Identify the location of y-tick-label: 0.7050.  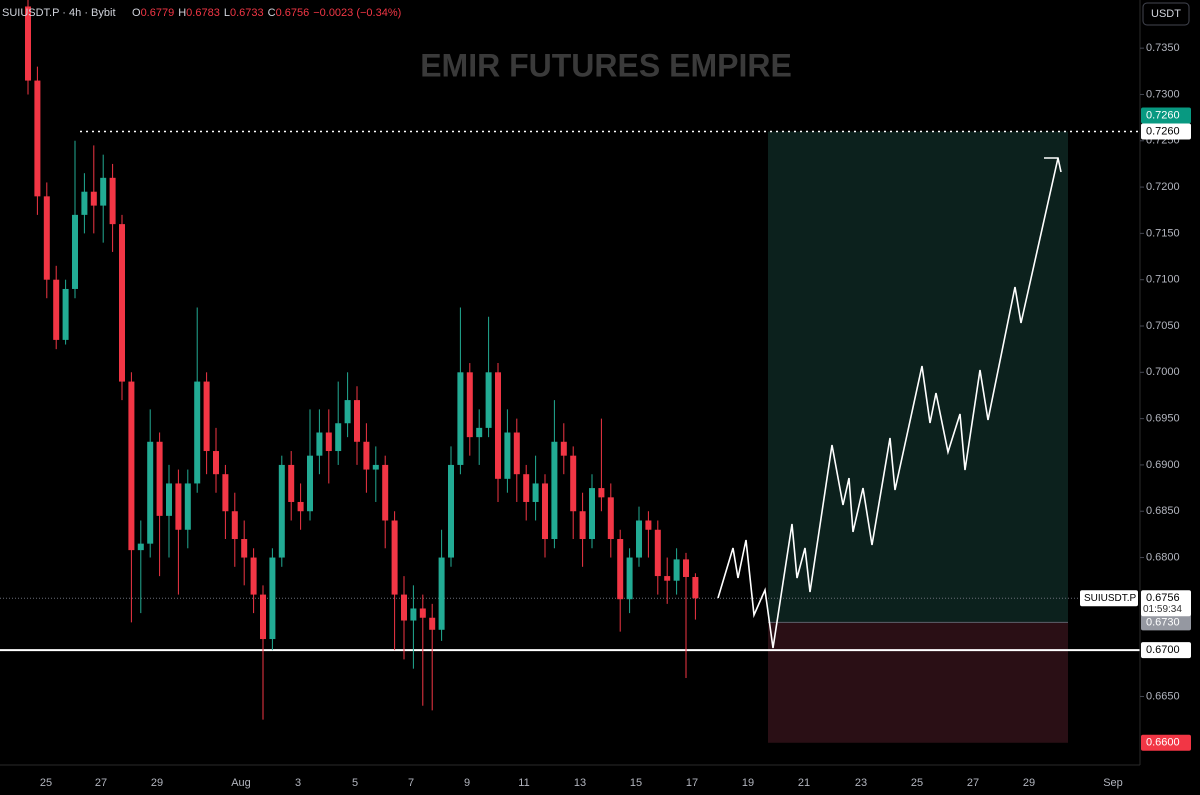
(1163, 326).